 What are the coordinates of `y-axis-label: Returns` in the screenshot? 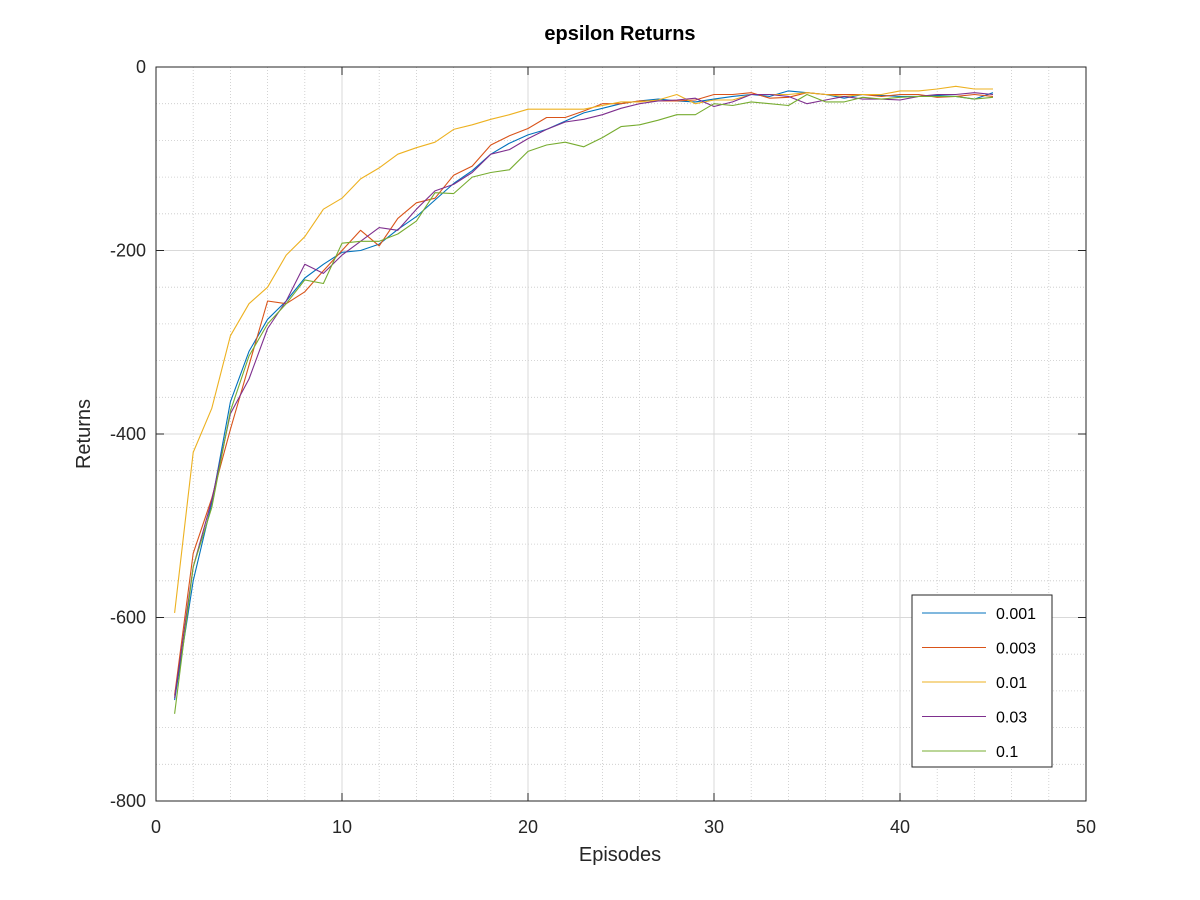 It's located at (84, 434).